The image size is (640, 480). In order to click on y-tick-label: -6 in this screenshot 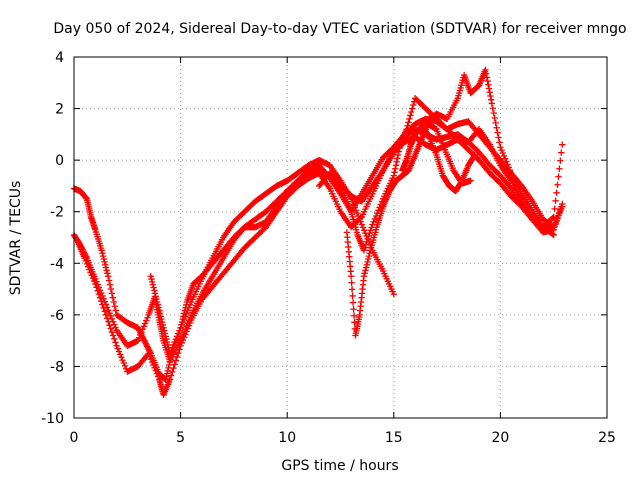, I will do `click(57, 316)`.